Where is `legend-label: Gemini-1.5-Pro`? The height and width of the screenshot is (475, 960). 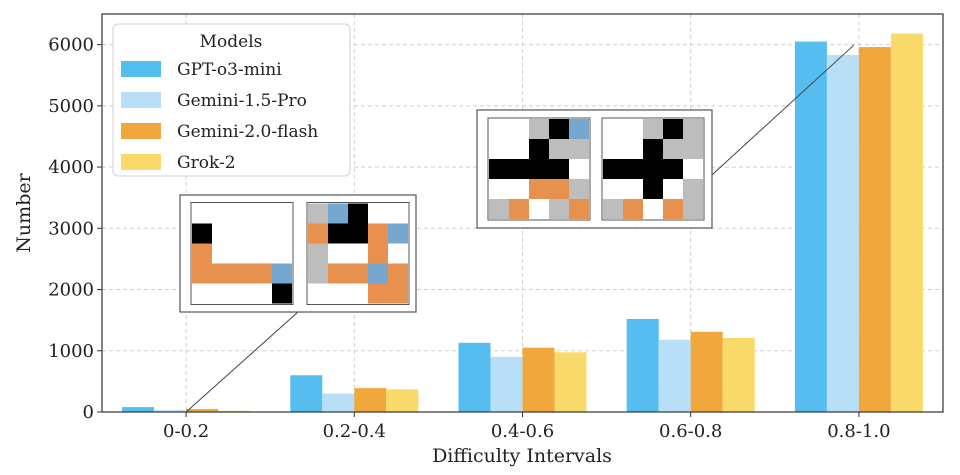
legend-label: Gemini-1.5-Pro is located at coordinates (242, 101).